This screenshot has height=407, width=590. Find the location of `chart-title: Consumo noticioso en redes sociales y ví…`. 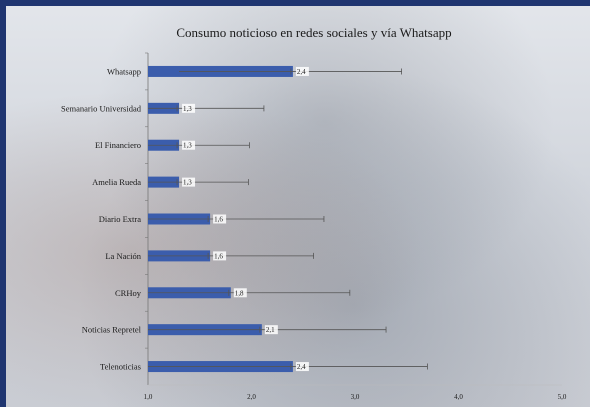

chart-title: Consumo noticioso en redes sociales y ví… is located at coordinates (313, 32).